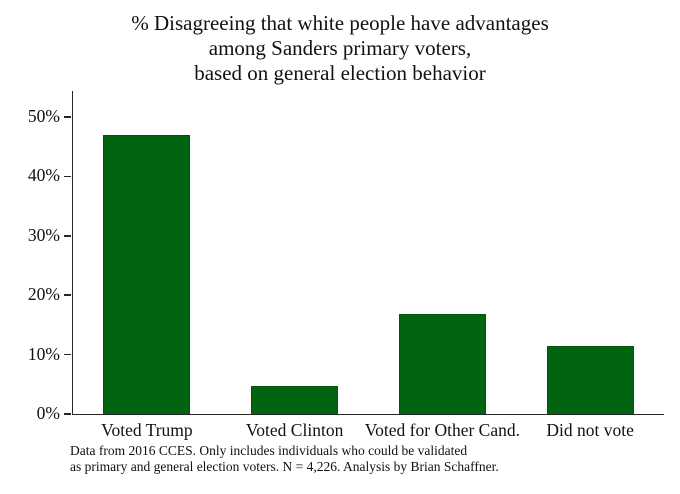 This screenshot has height=494, width=680. Describe the element at coordinates (43, 175) in the screenshot. I see `y-tick-label: 40%` at that location.